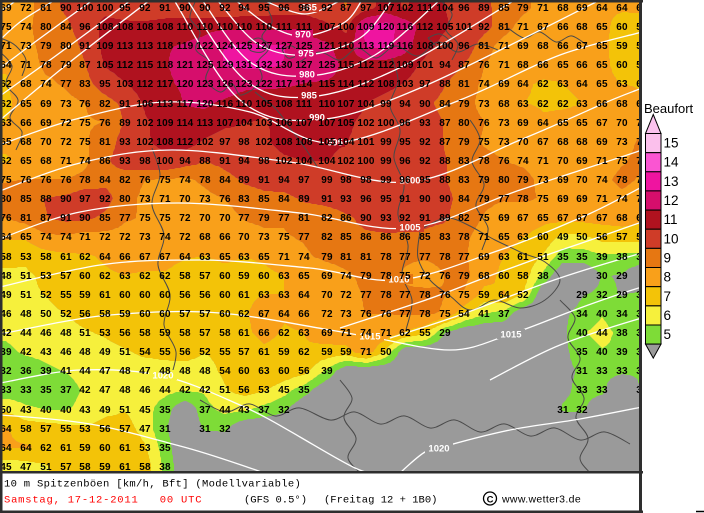 This screenshot has width=704, height=513. What do you see at coordinates (445, 142) in the screenshot?
I see `svg-text: 87` at bounding box center [445, 142].